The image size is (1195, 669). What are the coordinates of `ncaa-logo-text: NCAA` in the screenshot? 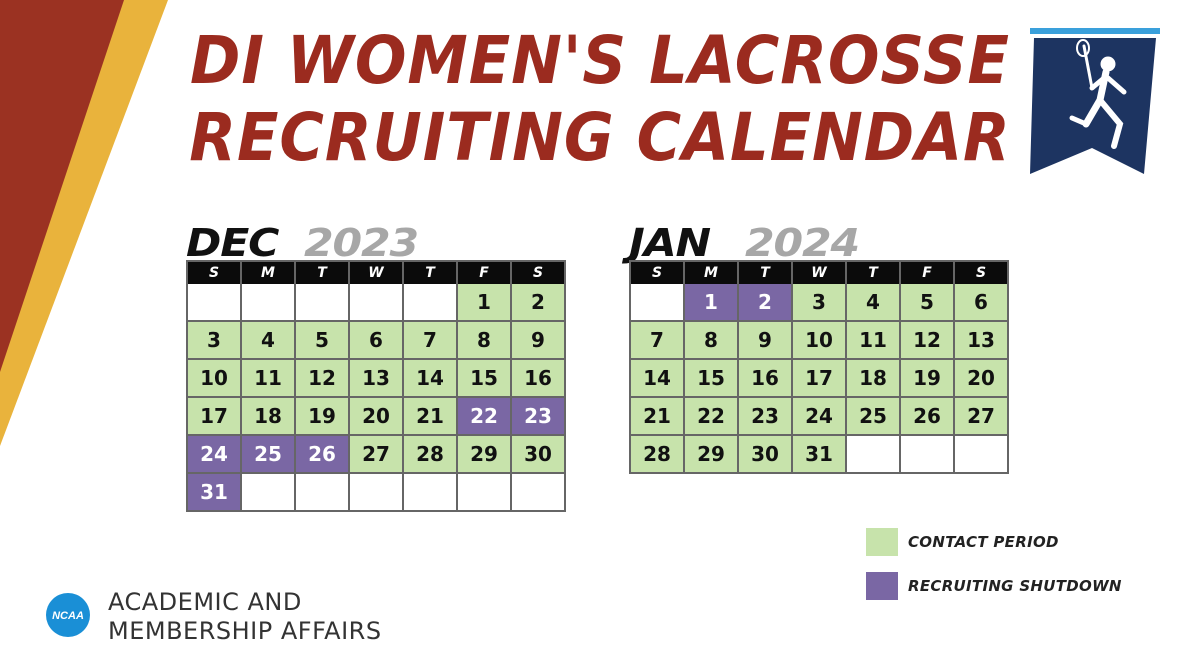 It's located at (68, 616).